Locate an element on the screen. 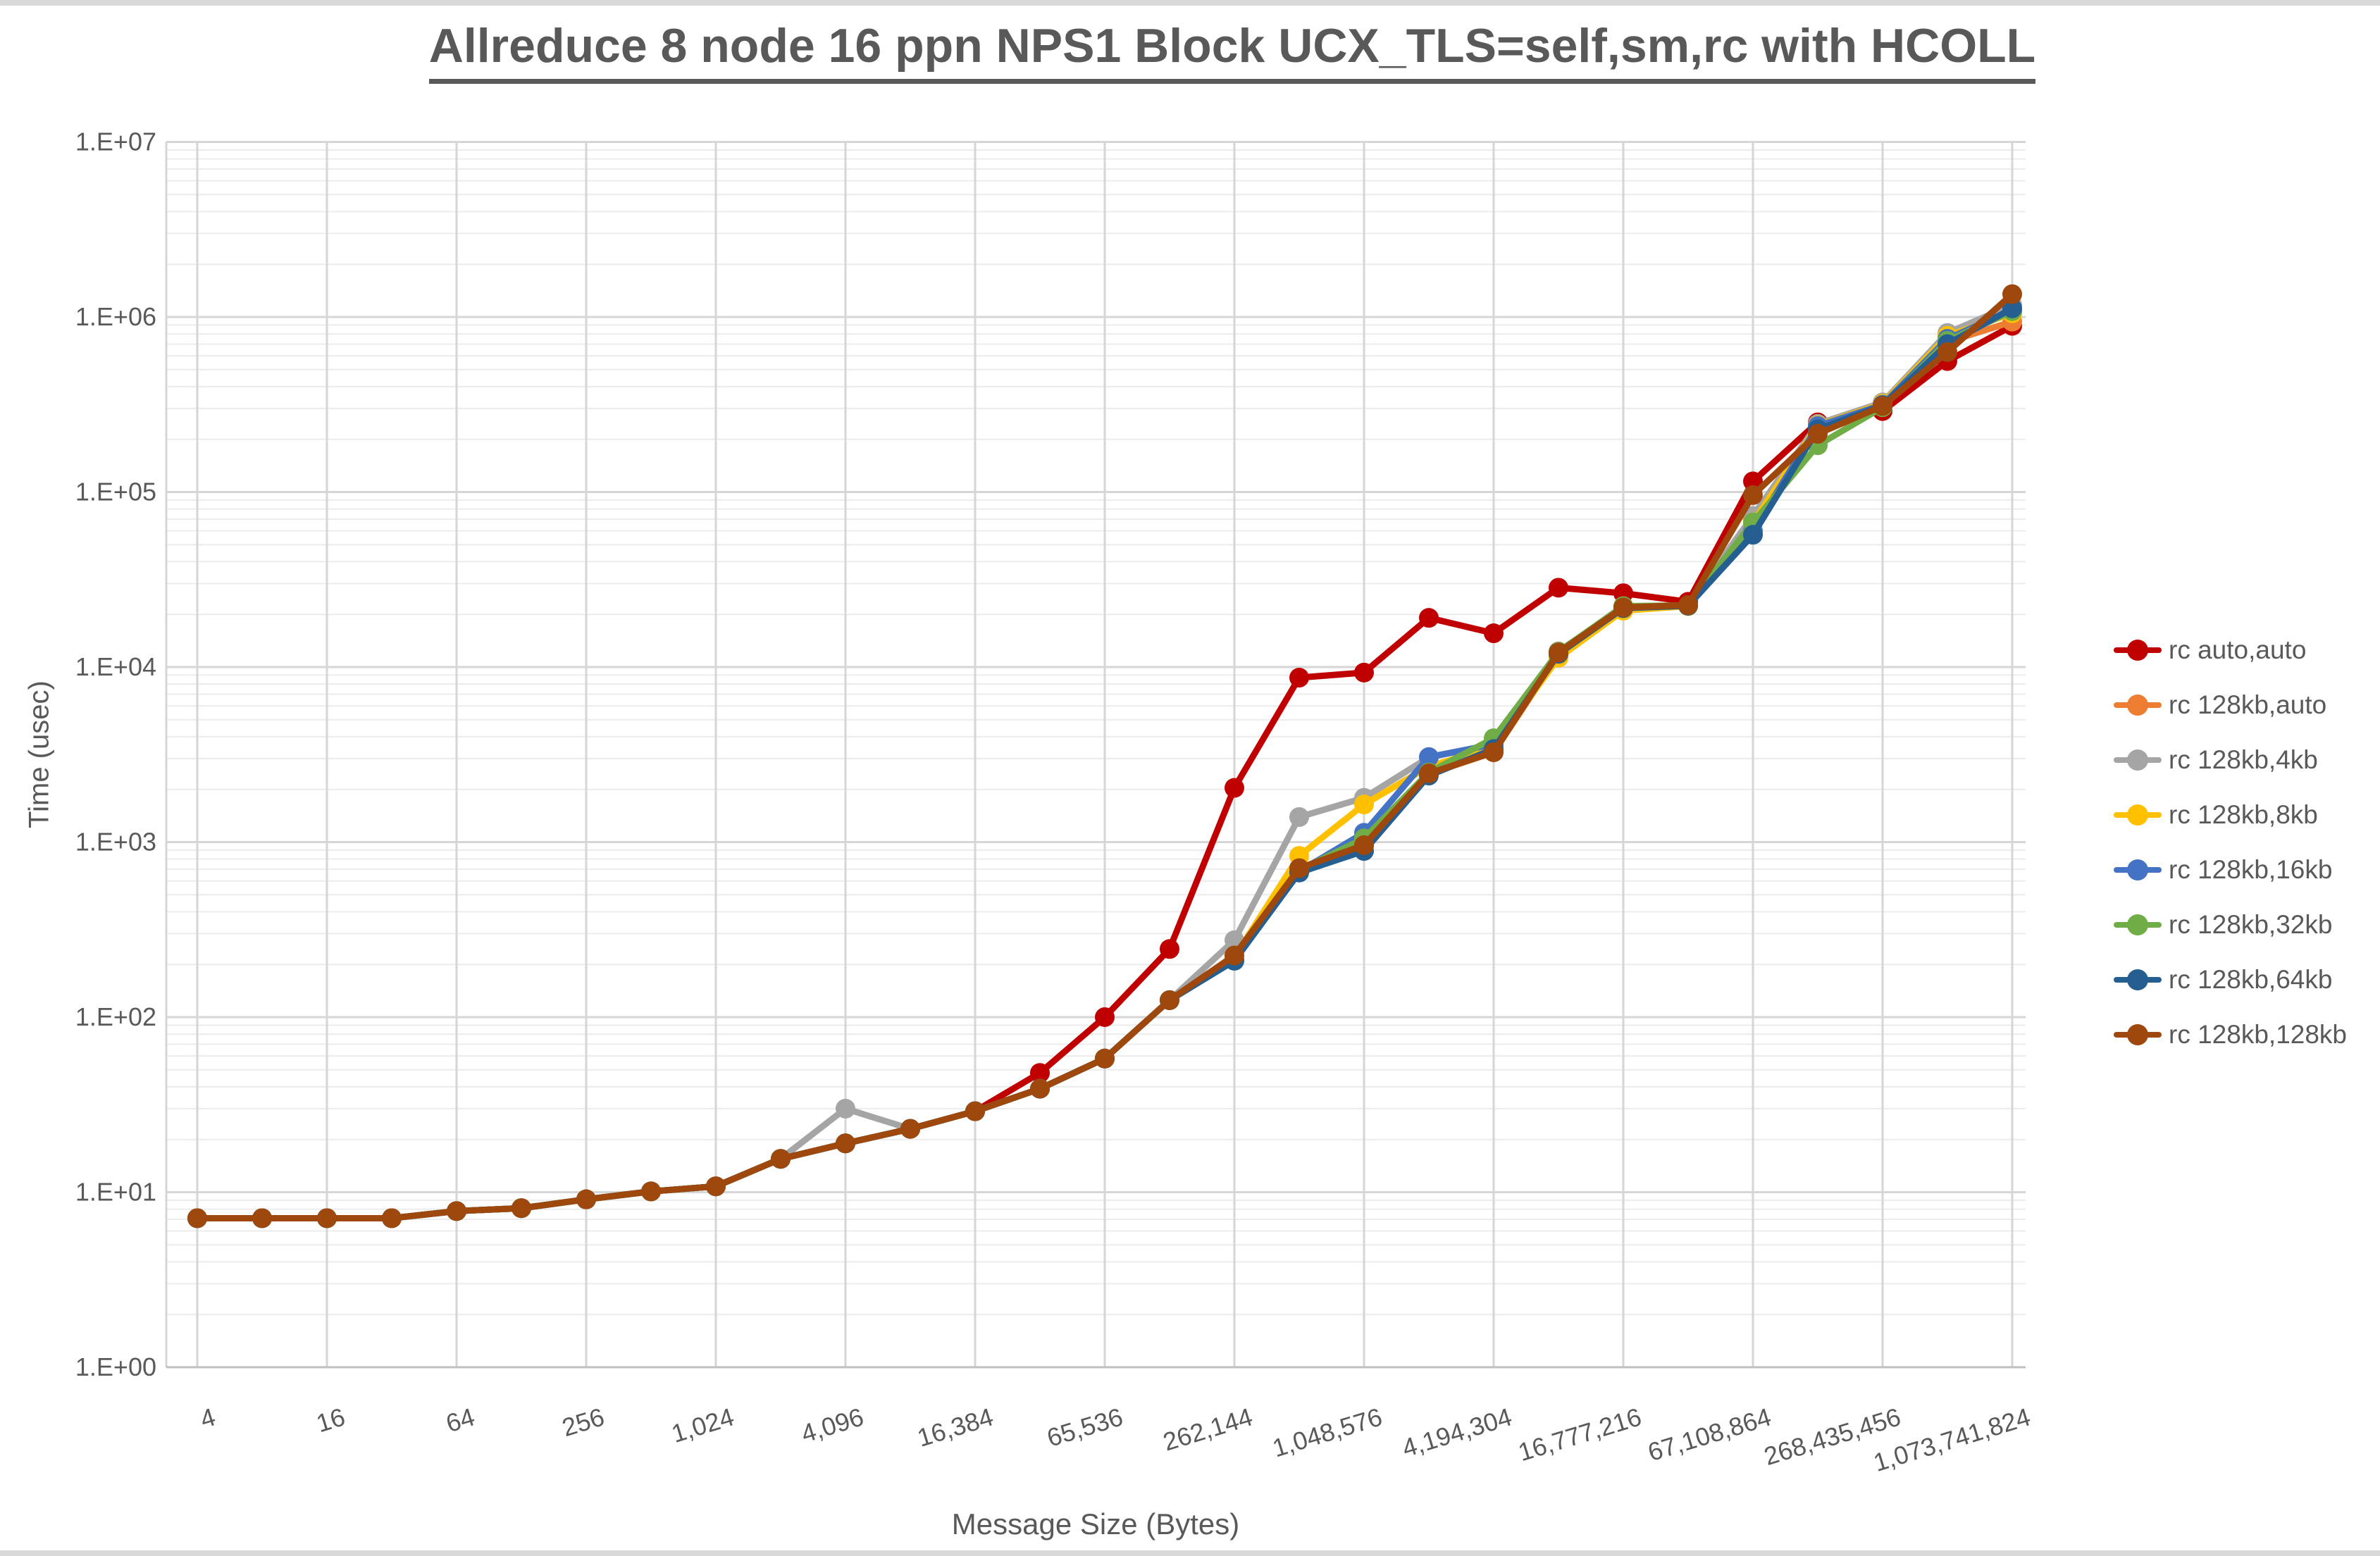 The width and height of the screenshot is (2380, 1556). y-tick-label: 1.E+02 is located at coordinates (115, 1016).